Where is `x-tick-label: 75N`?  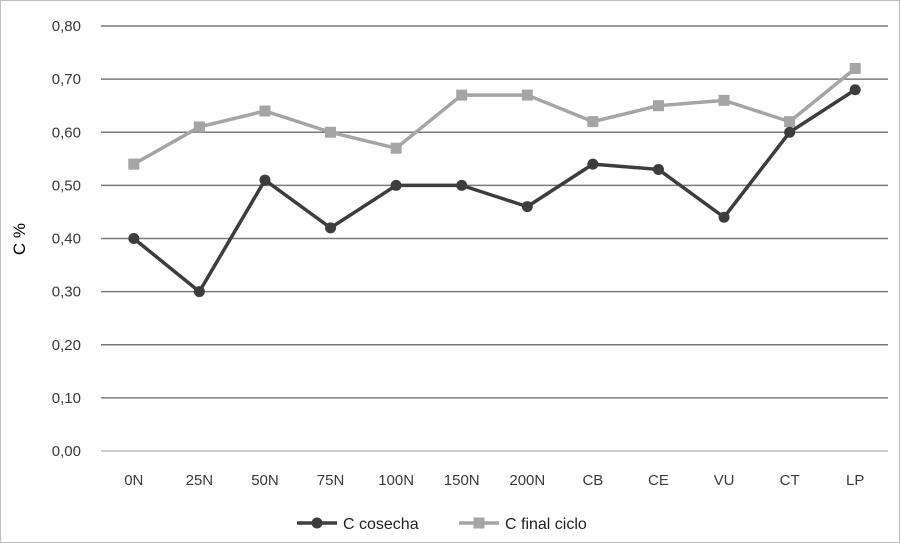 x-tick-label: 75N is located at coordinates (331, 480).